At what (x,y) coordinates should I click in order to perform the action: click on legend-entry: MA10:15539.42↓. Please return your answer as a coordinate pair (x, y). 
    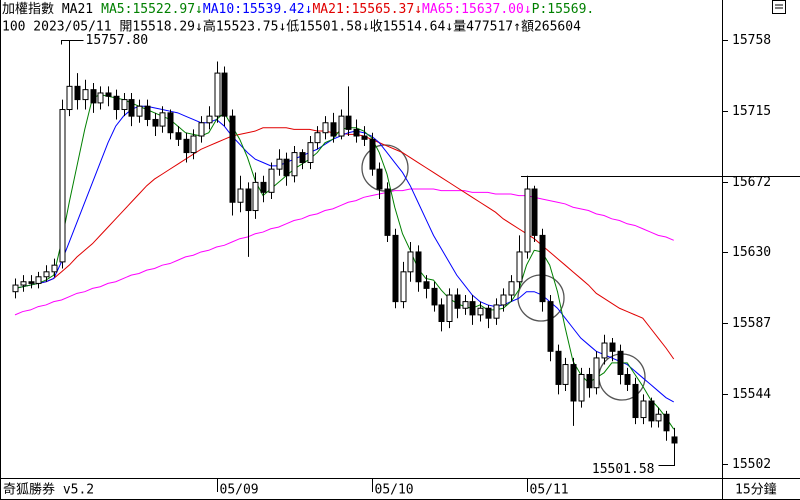
    Looking at the image, I should click on (258, 9).